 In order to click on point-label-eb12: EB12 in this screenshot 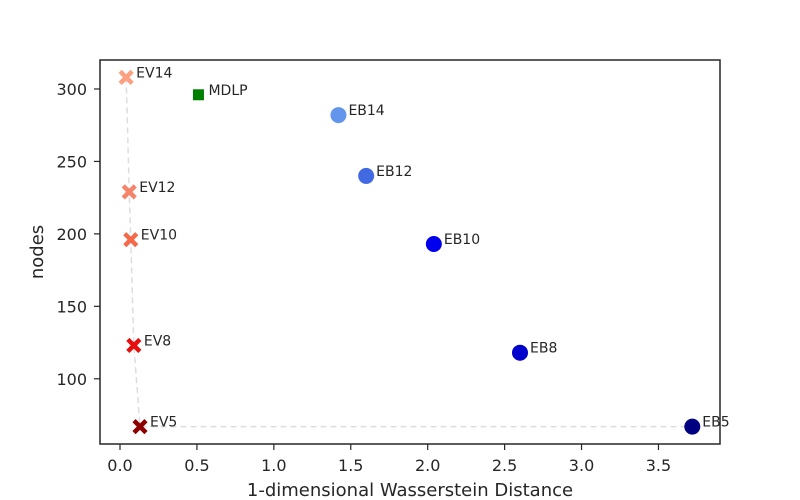, I will do `click(394, 172)`.